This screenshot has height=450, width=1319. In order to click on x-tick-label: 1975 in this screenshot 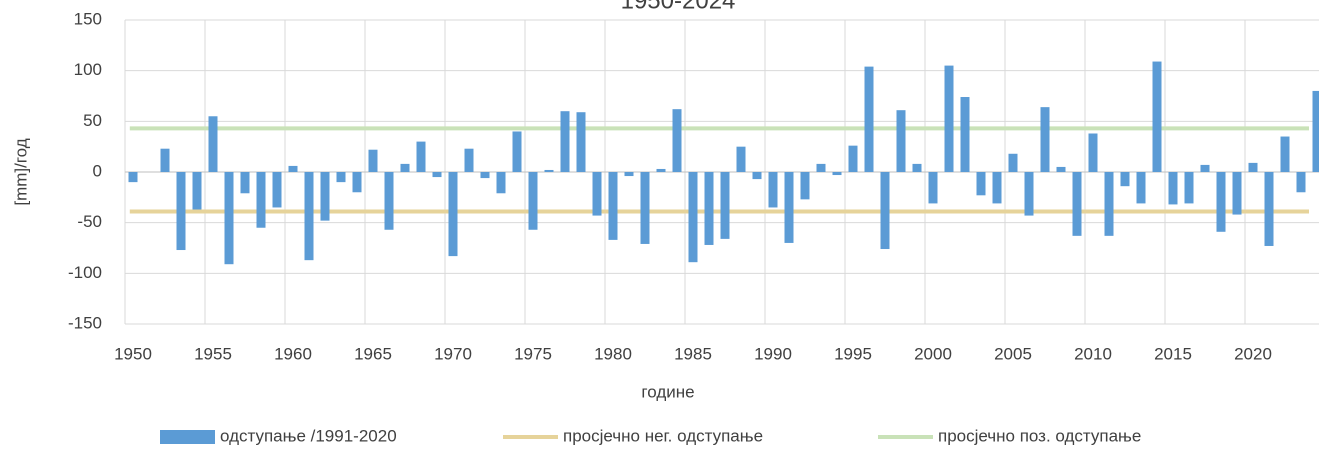, I will do `click(533, 353)`.